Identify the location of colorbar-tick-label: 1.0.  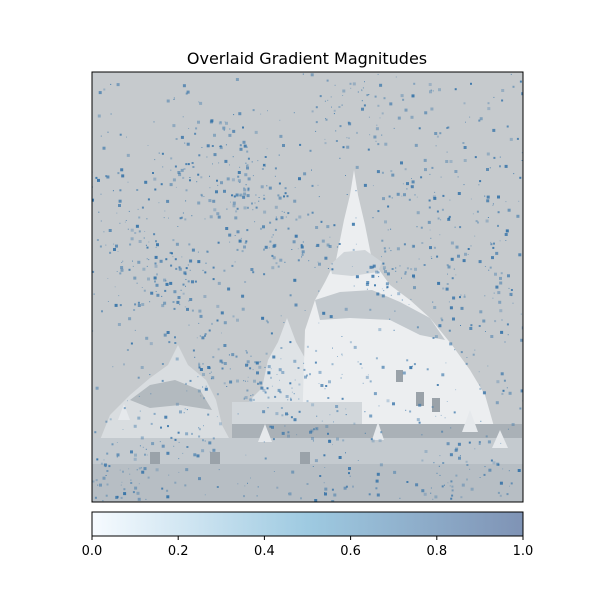
(523, 551).